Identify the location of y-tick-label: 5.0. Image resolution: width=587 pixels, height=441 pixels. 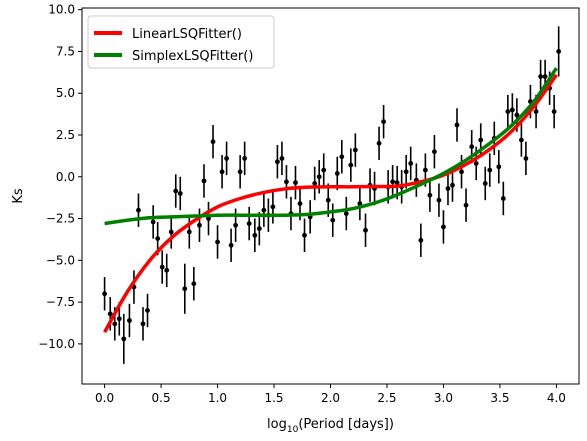
(65, 93).